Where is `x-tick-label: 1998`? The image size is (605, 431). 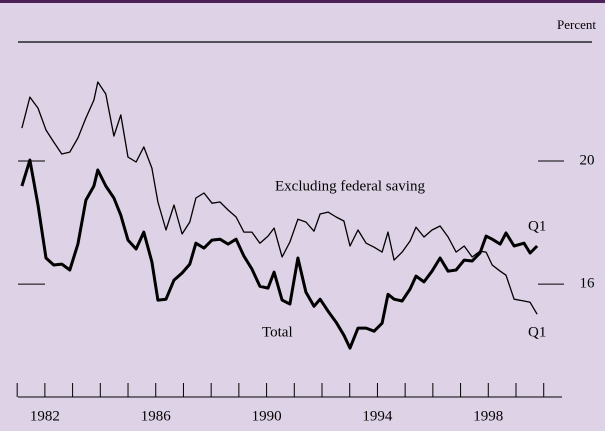 x-tick-label: 1998 is located at coordinates (488, 416).